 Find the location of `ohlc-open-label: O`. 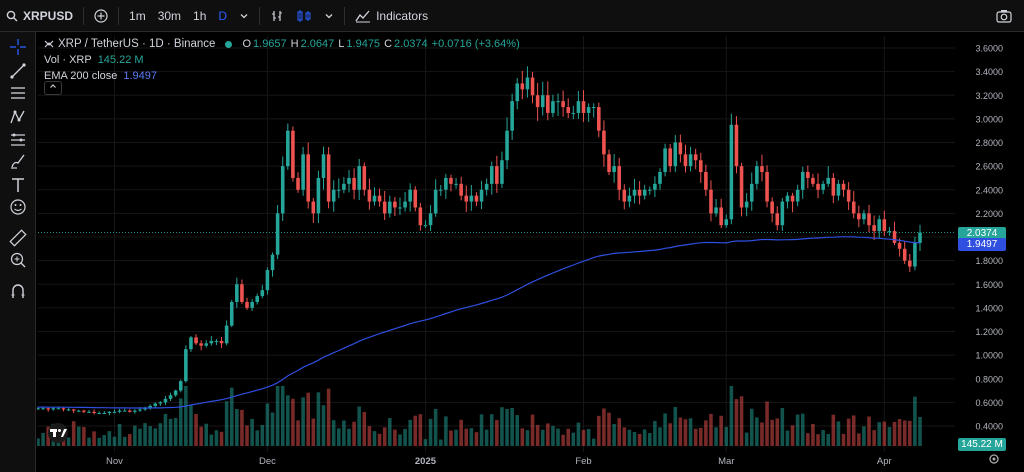

ohlc-open-label: O is located at coordinates (247, 43).